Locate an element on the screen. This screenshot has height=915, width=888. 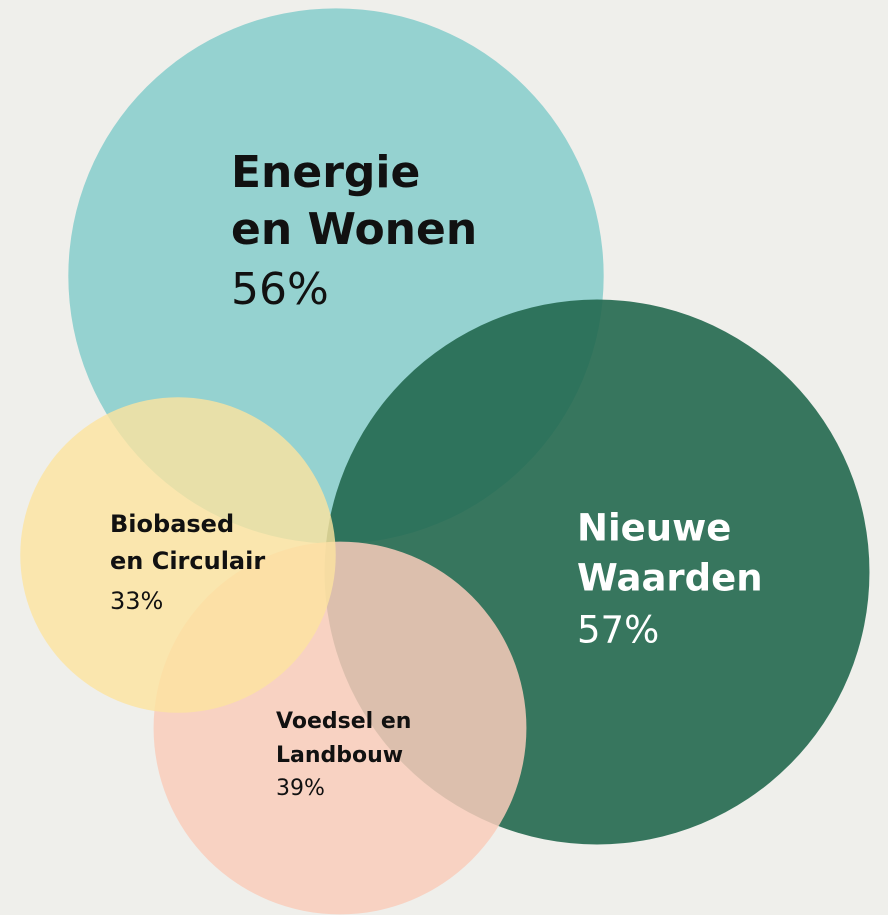
bubble is located at coordinates (178, 555).